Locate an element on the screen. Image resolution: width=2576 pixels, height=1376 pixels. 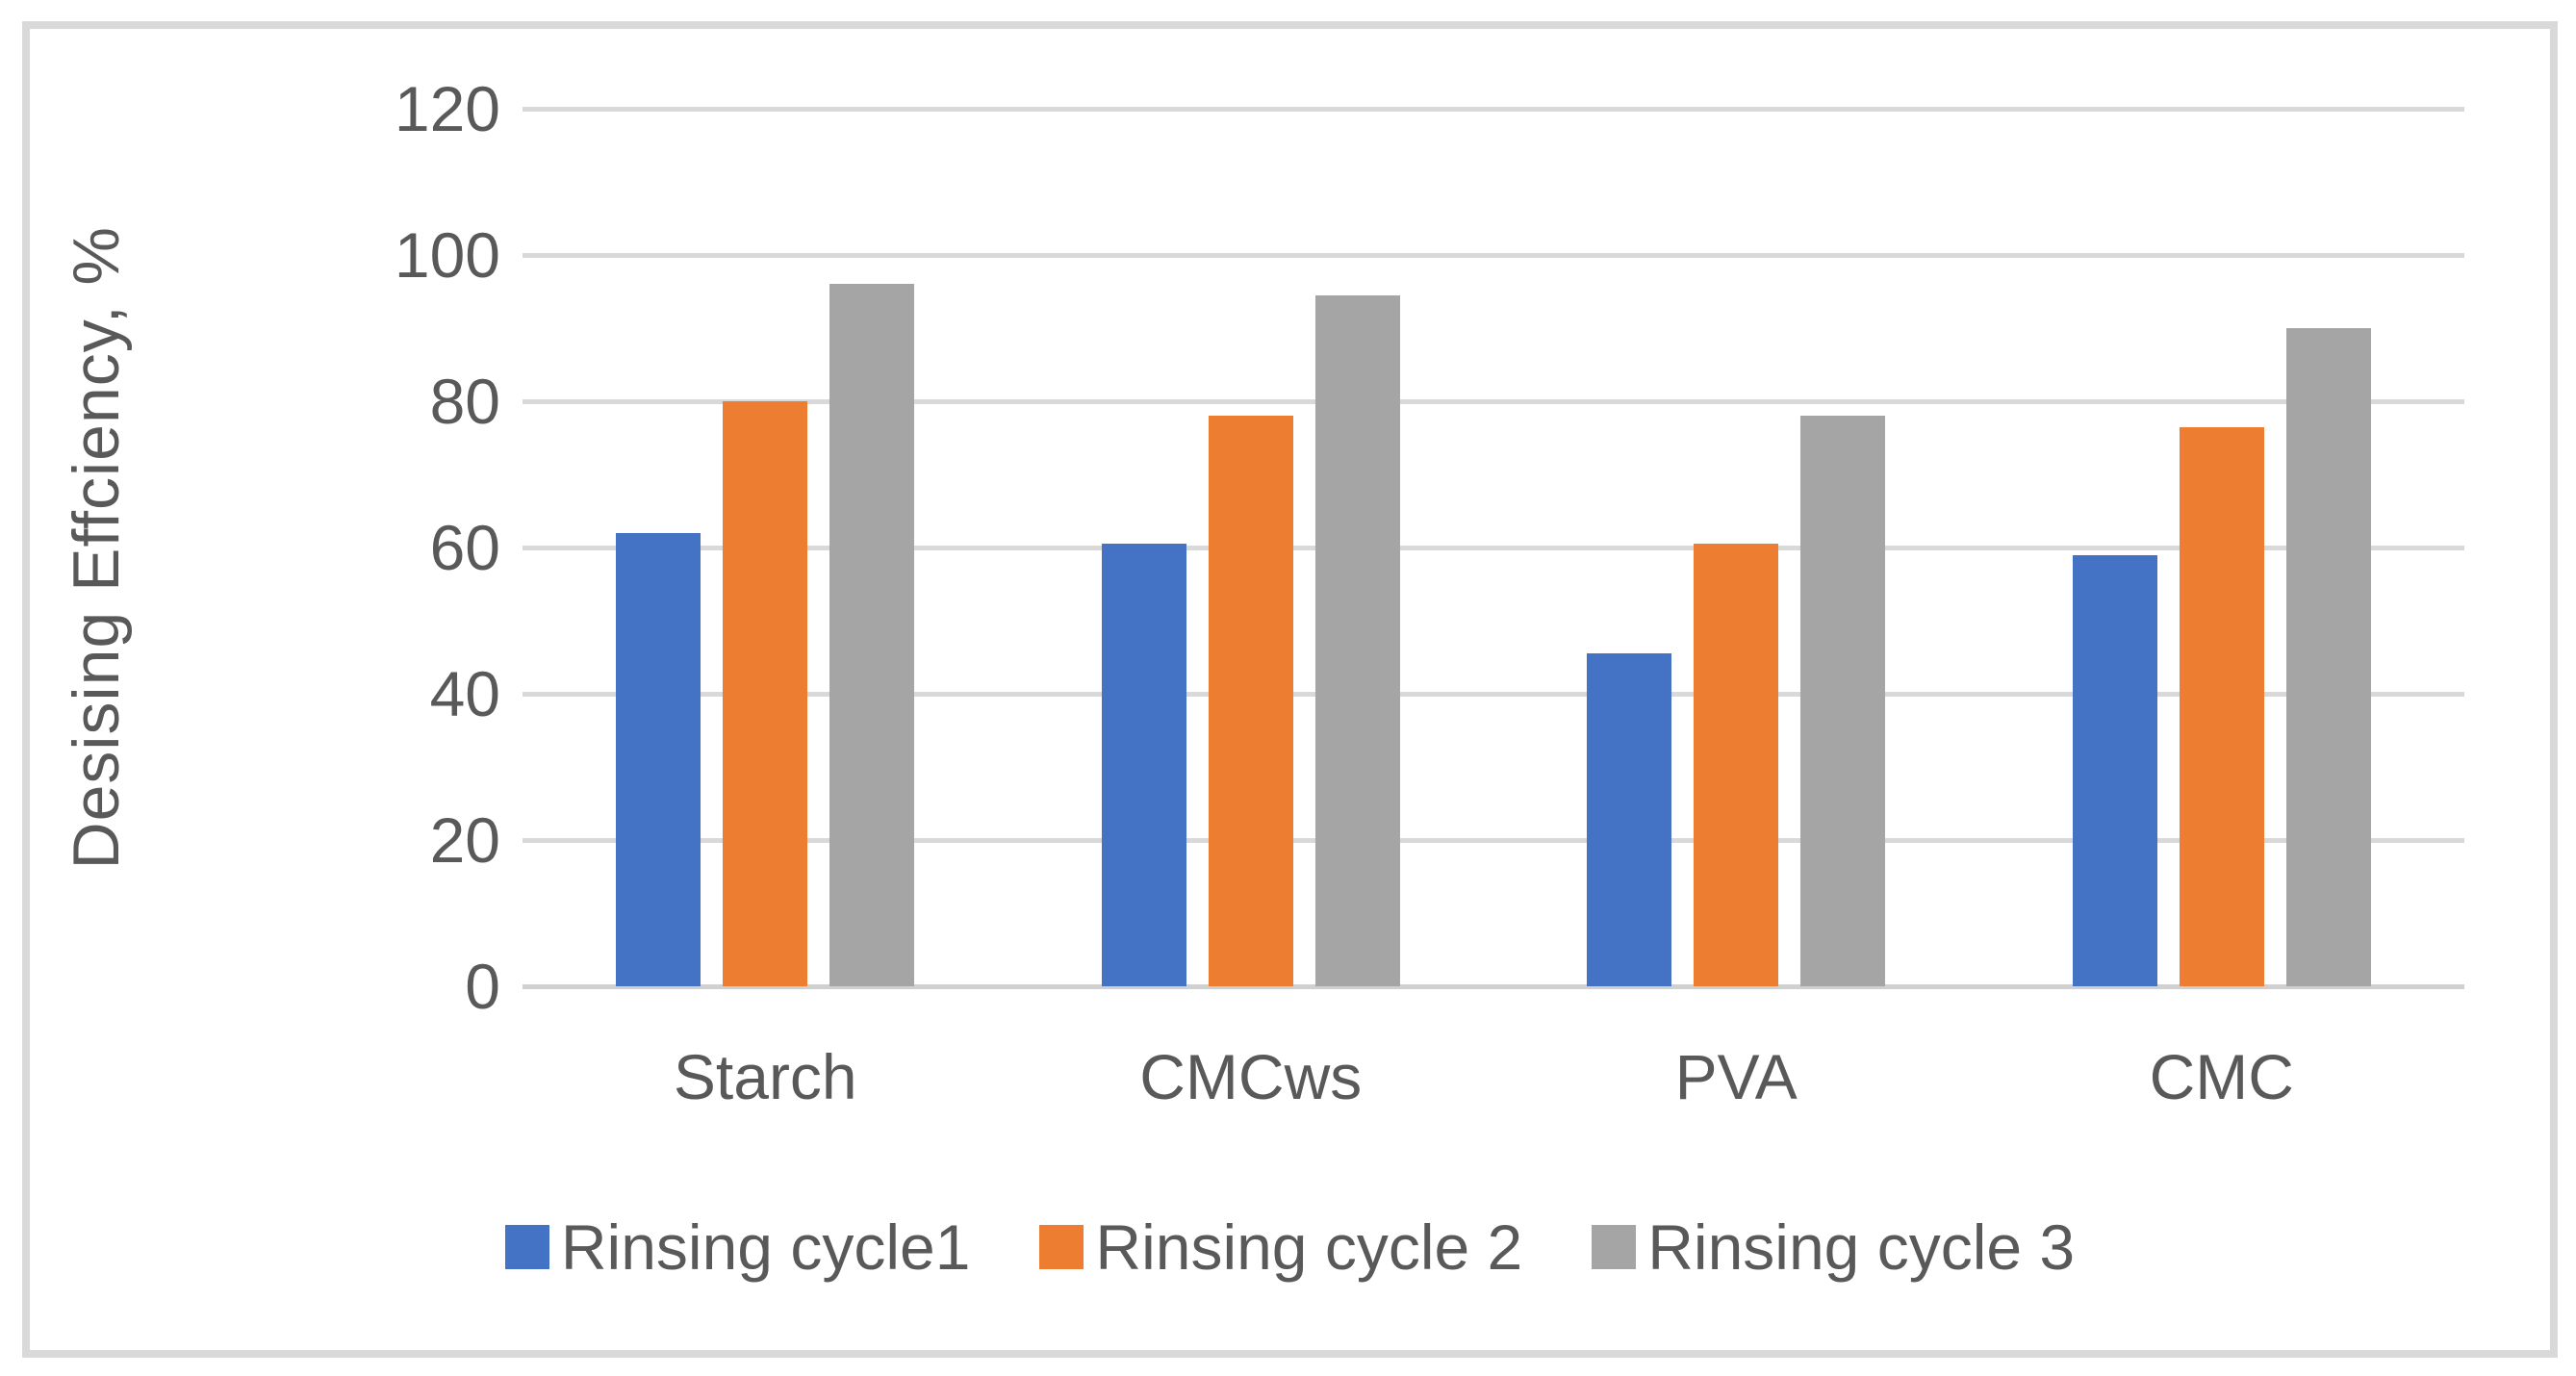
category-label-pva: PVA is located at coordinates (1736, 1076).